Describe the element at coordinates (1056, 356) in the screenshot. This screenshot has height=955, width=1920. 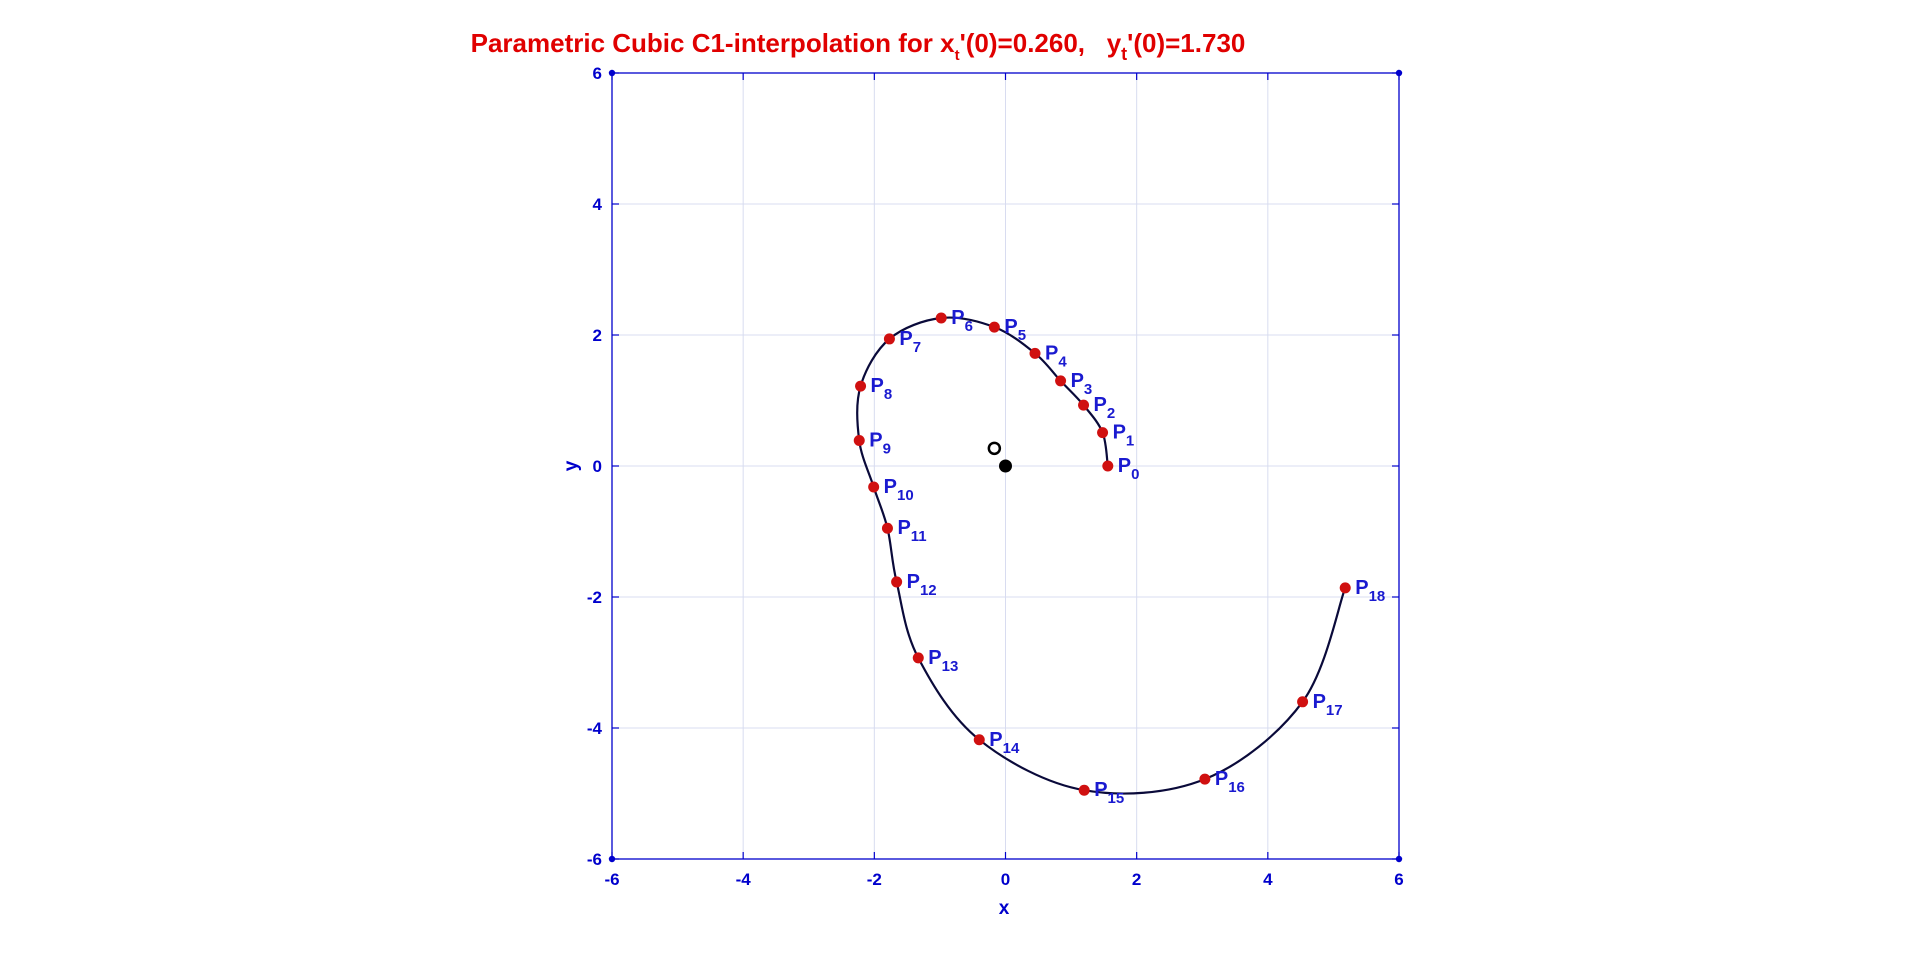
I see `point-label-p4: P4` at that location.